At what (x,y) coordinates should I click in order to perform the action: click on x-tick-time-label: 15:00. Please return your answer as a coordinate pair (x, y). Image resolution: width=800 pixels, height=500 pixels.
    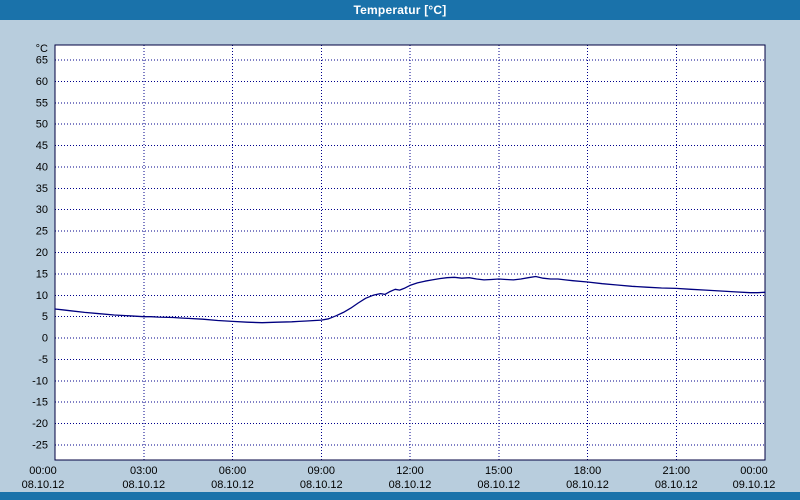
    Looking at the image, I should click on (499, 471).